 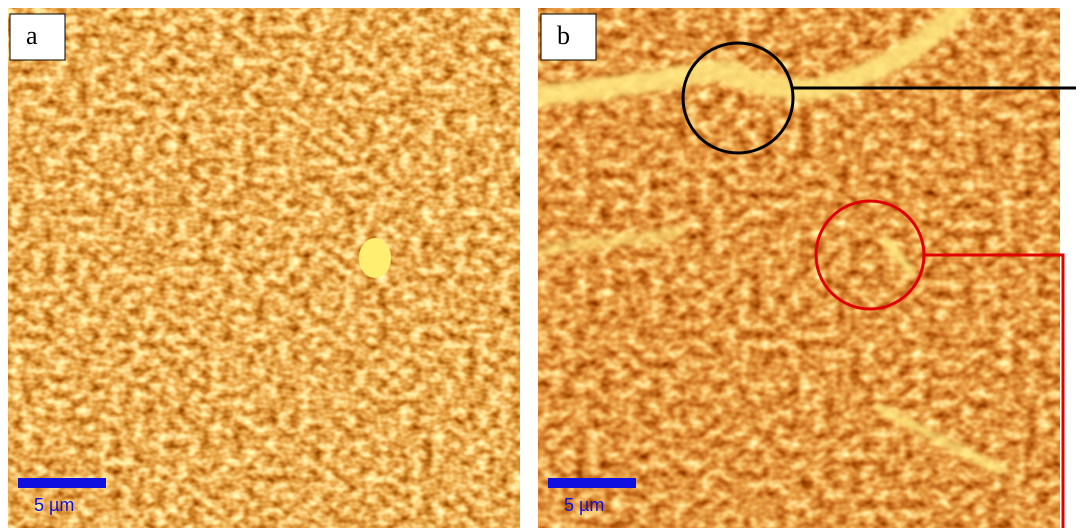 What do you see at coordinates (32, 35) in the screenshot?
I see `panel-label: a` at bounding box center [32, 35].